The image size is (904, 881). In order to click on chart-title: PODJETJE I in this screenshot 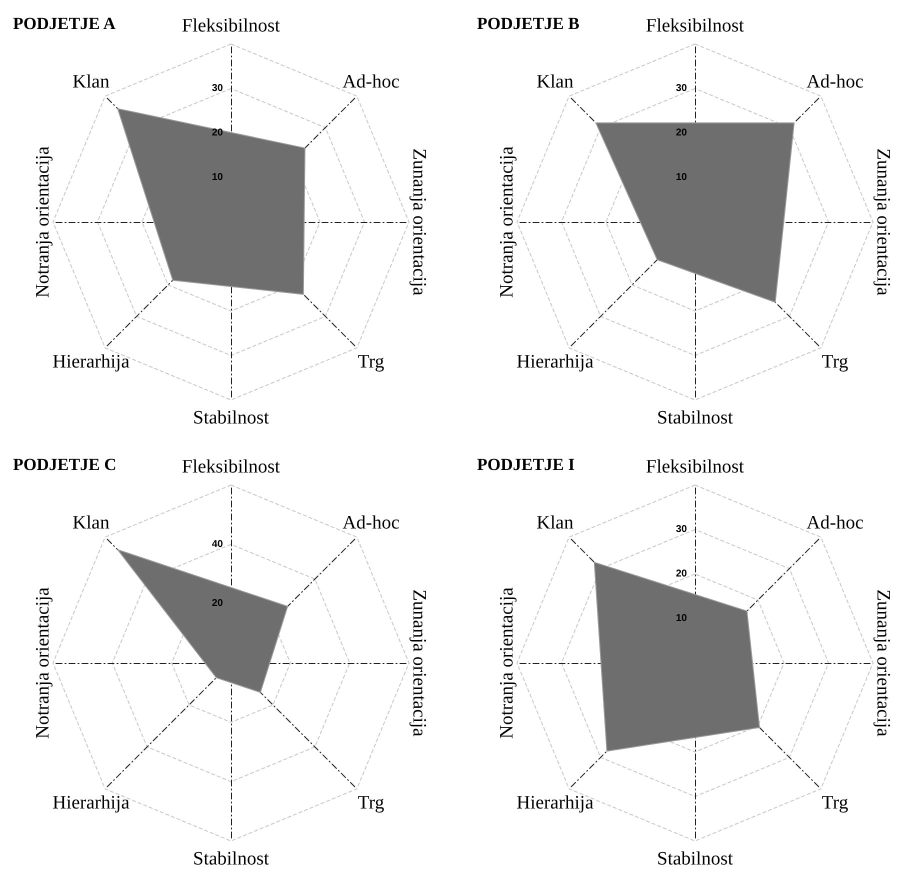, I will do `click(526, 464)`.